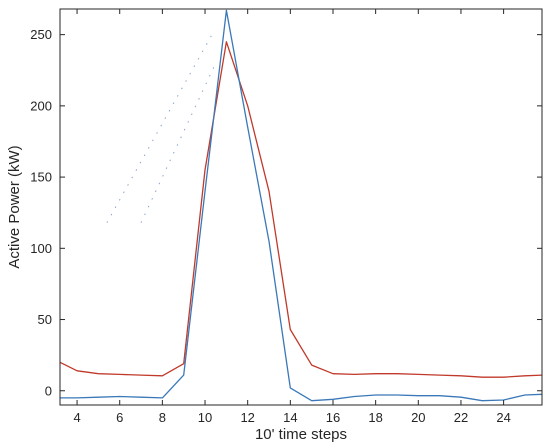 The image size is (550, 447). Describe the element at coordinates (162, 417) in the screenshot. I see `x-tick-label: 8` at that location.